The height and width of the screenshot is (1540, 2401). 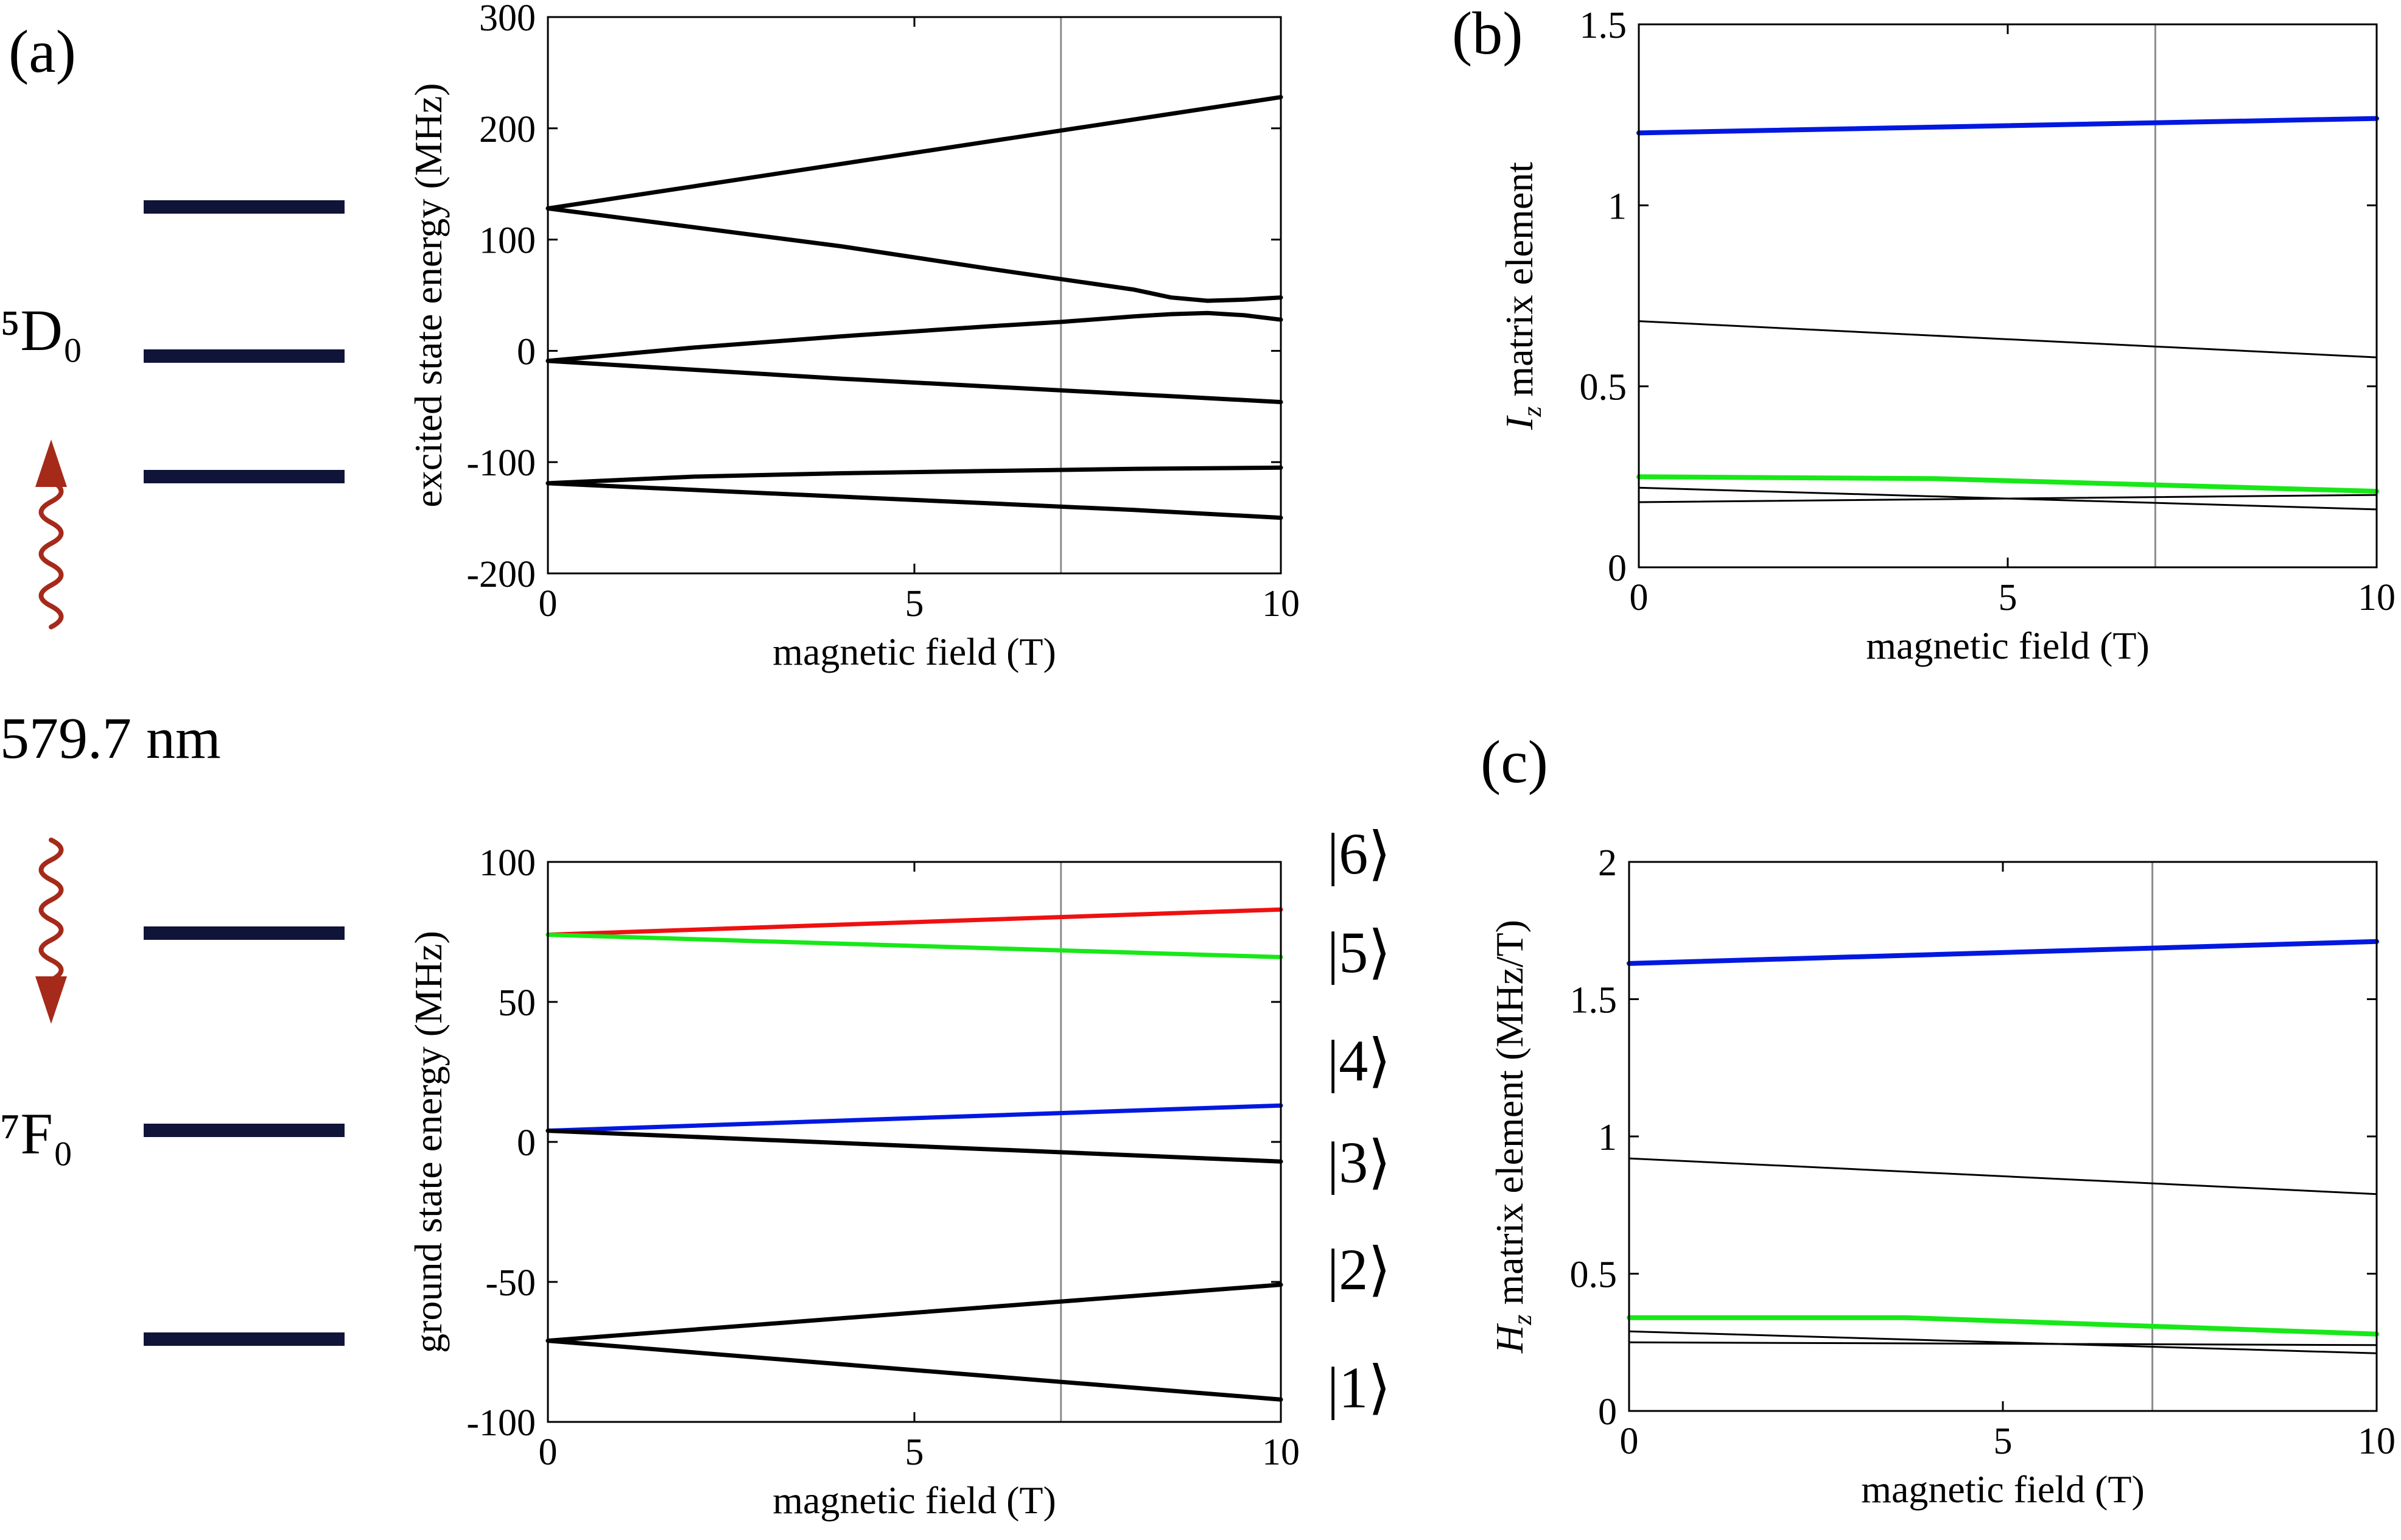 I want to click on y-axis-label: Iz matrix element, so click(x=1522, y=296).